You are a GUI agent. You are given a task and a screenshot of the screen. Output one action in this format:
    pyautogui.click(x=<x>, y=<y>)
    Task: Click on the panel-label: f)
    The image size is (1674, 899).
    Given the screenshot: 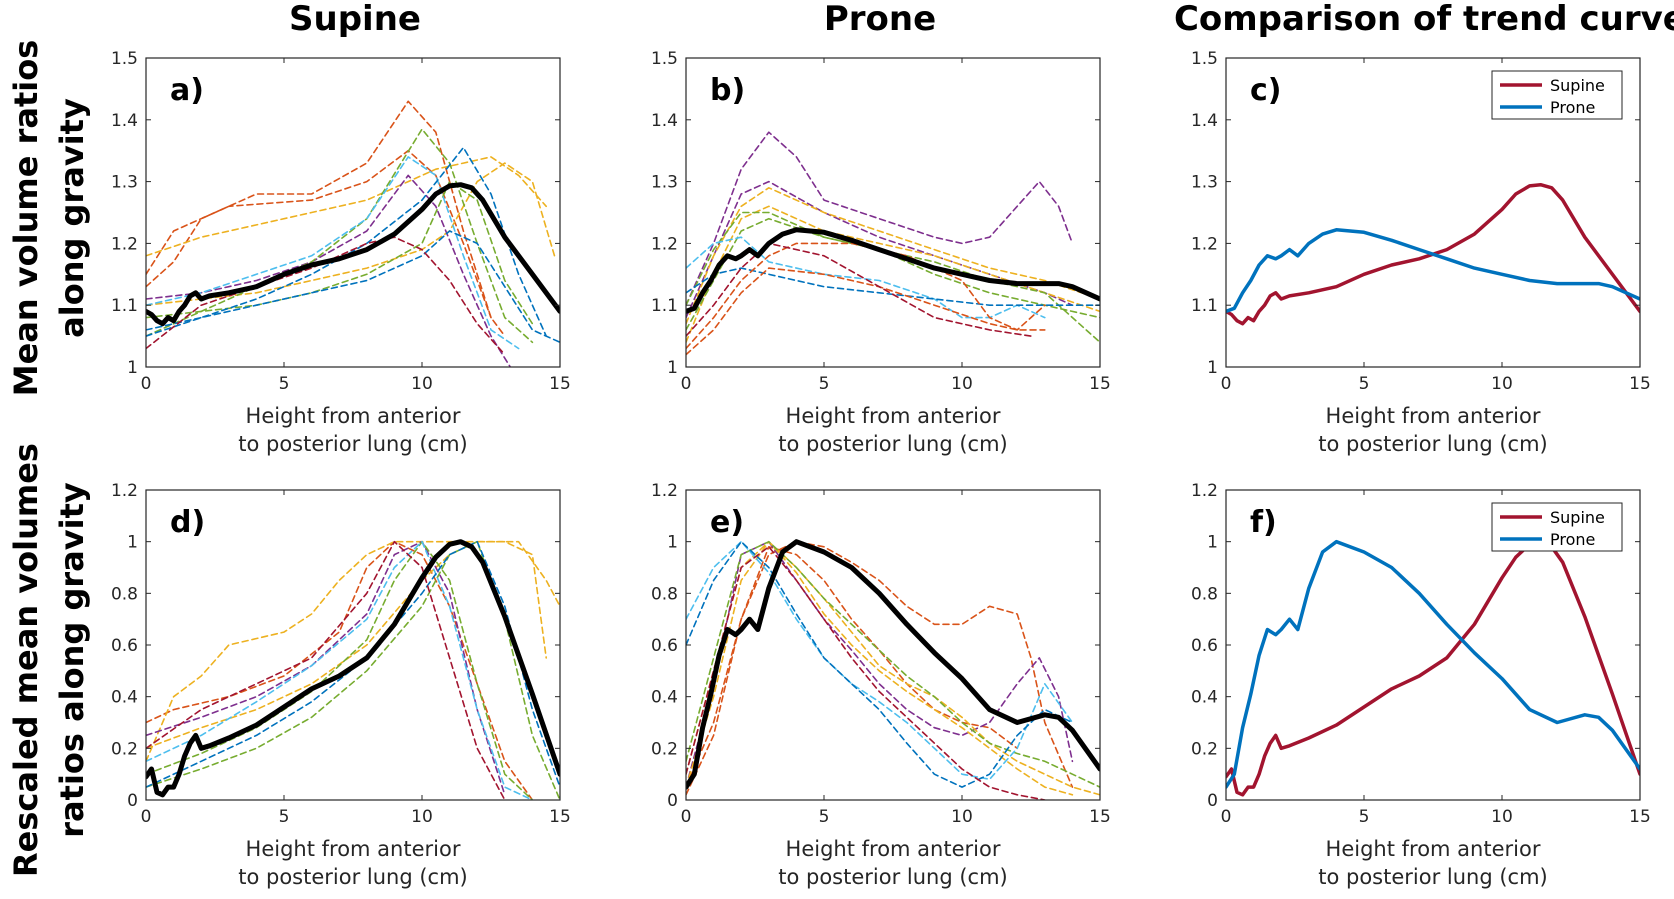 What is the action you would take?
    pyautogui.click(x=1263, y=522)
    